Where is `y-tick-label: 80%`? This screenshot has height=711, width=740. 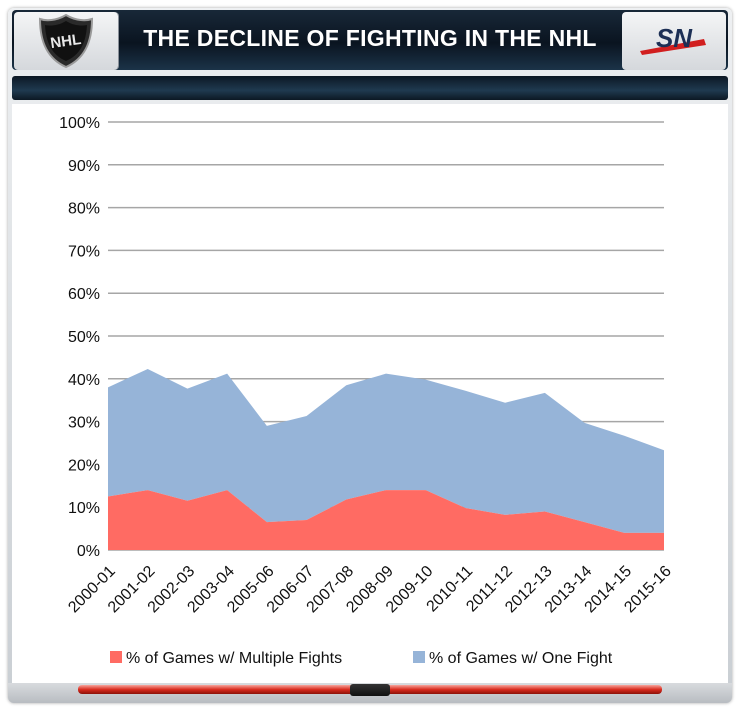
y-tick-label: 80% is located at coordinates (84, 209).